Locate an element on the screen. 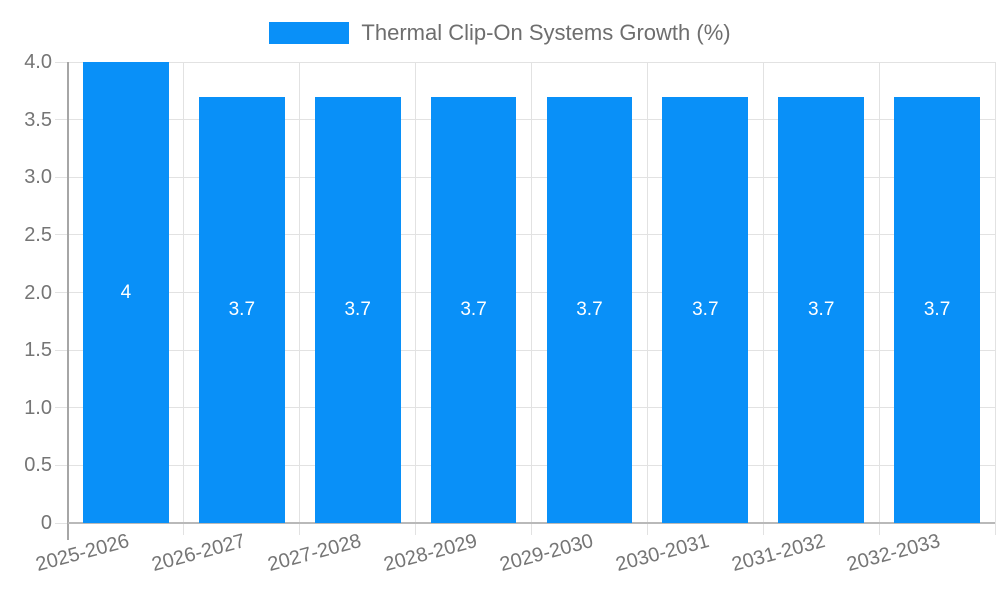 Image resolution: width=1000 pixels, height=600 pixels. x-tick-label: 2026-2027 is located at coordinates (198, 552).